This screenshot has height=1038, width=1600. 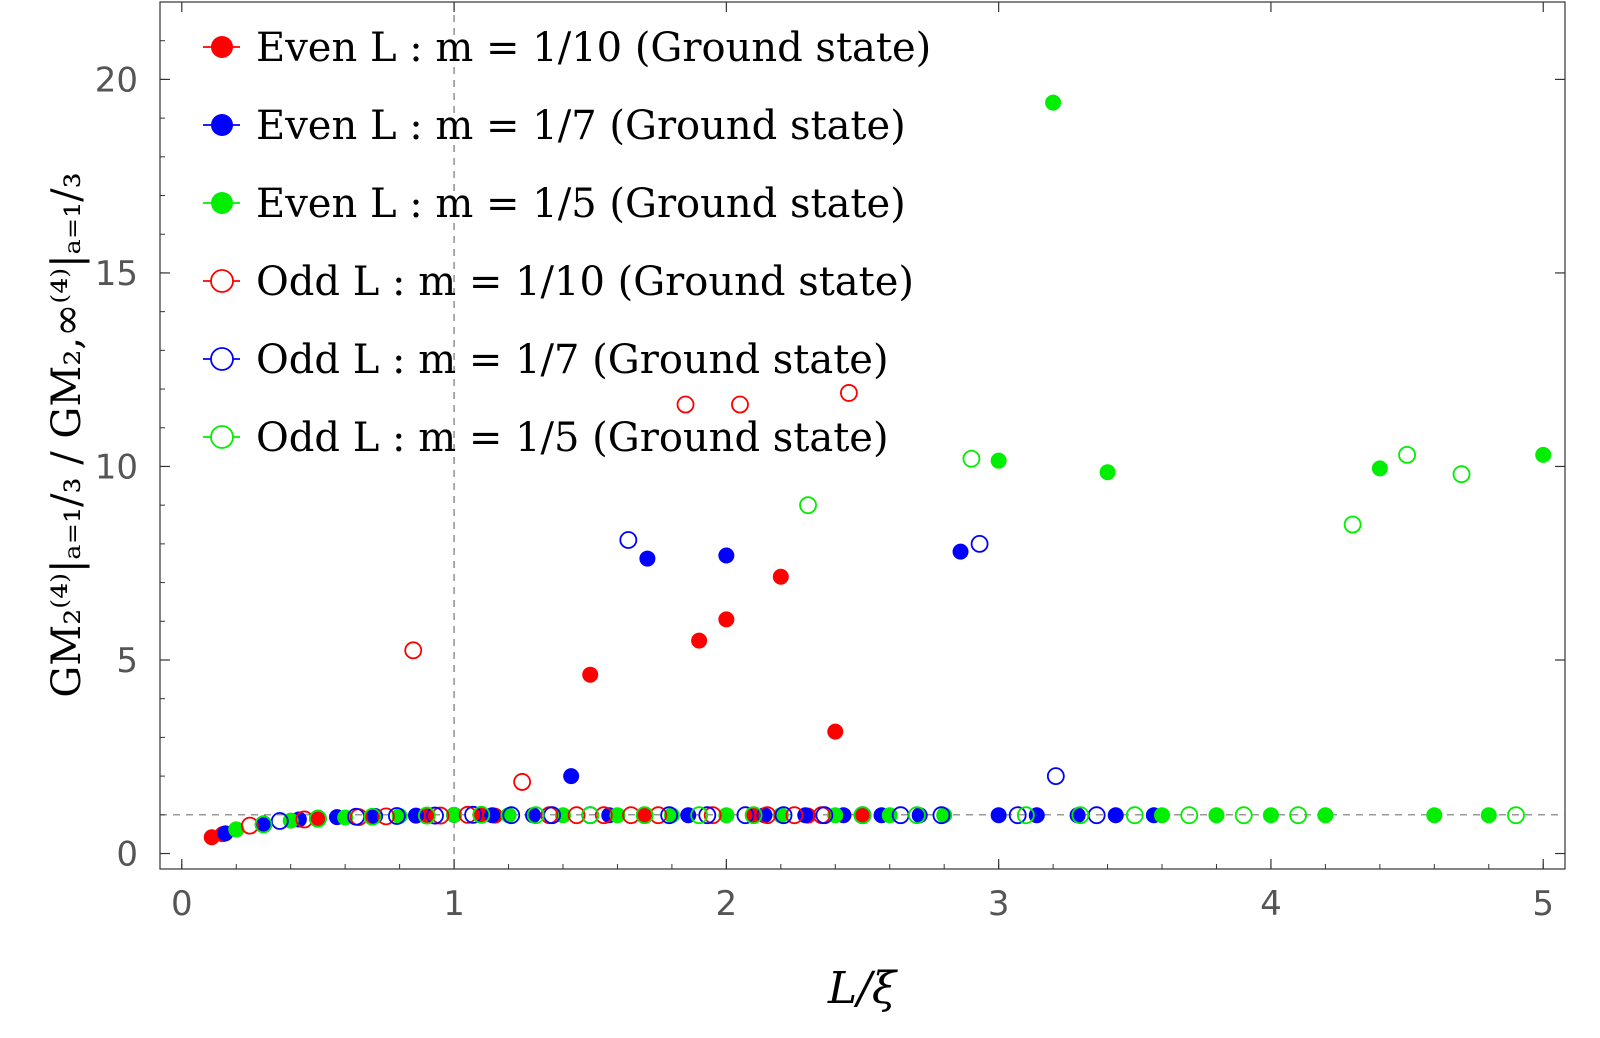 What do you see at coordinates (727, 904) in the screenshot?
I see `x-tick-label: 2` at bounding box center [727, 904].